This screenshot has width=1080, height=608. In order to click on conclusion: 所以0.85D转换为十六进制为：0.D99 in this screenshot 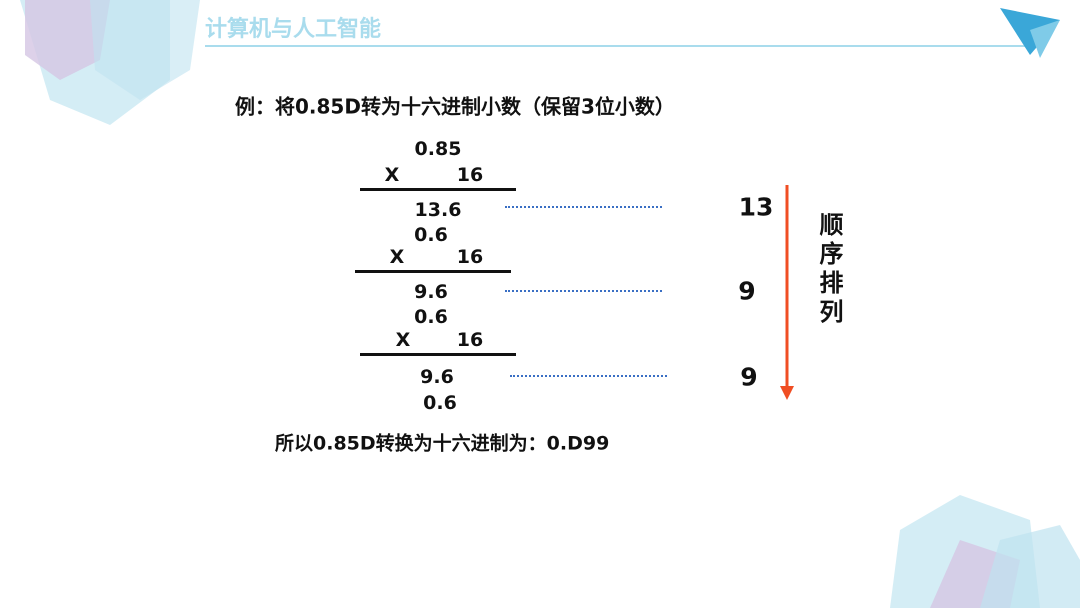, I will do `click(442, 443)`.